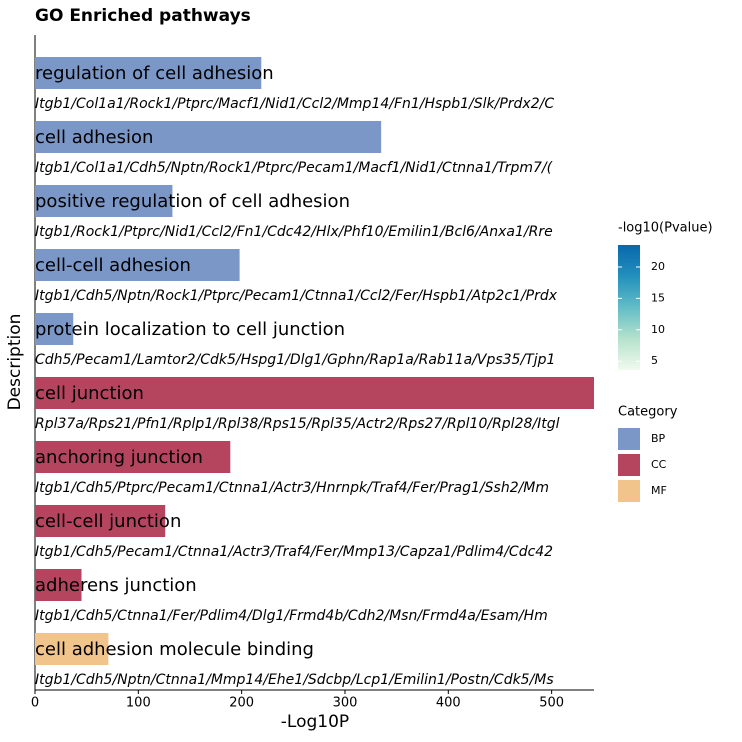  I want to click on colorbar, so click(629, 307).